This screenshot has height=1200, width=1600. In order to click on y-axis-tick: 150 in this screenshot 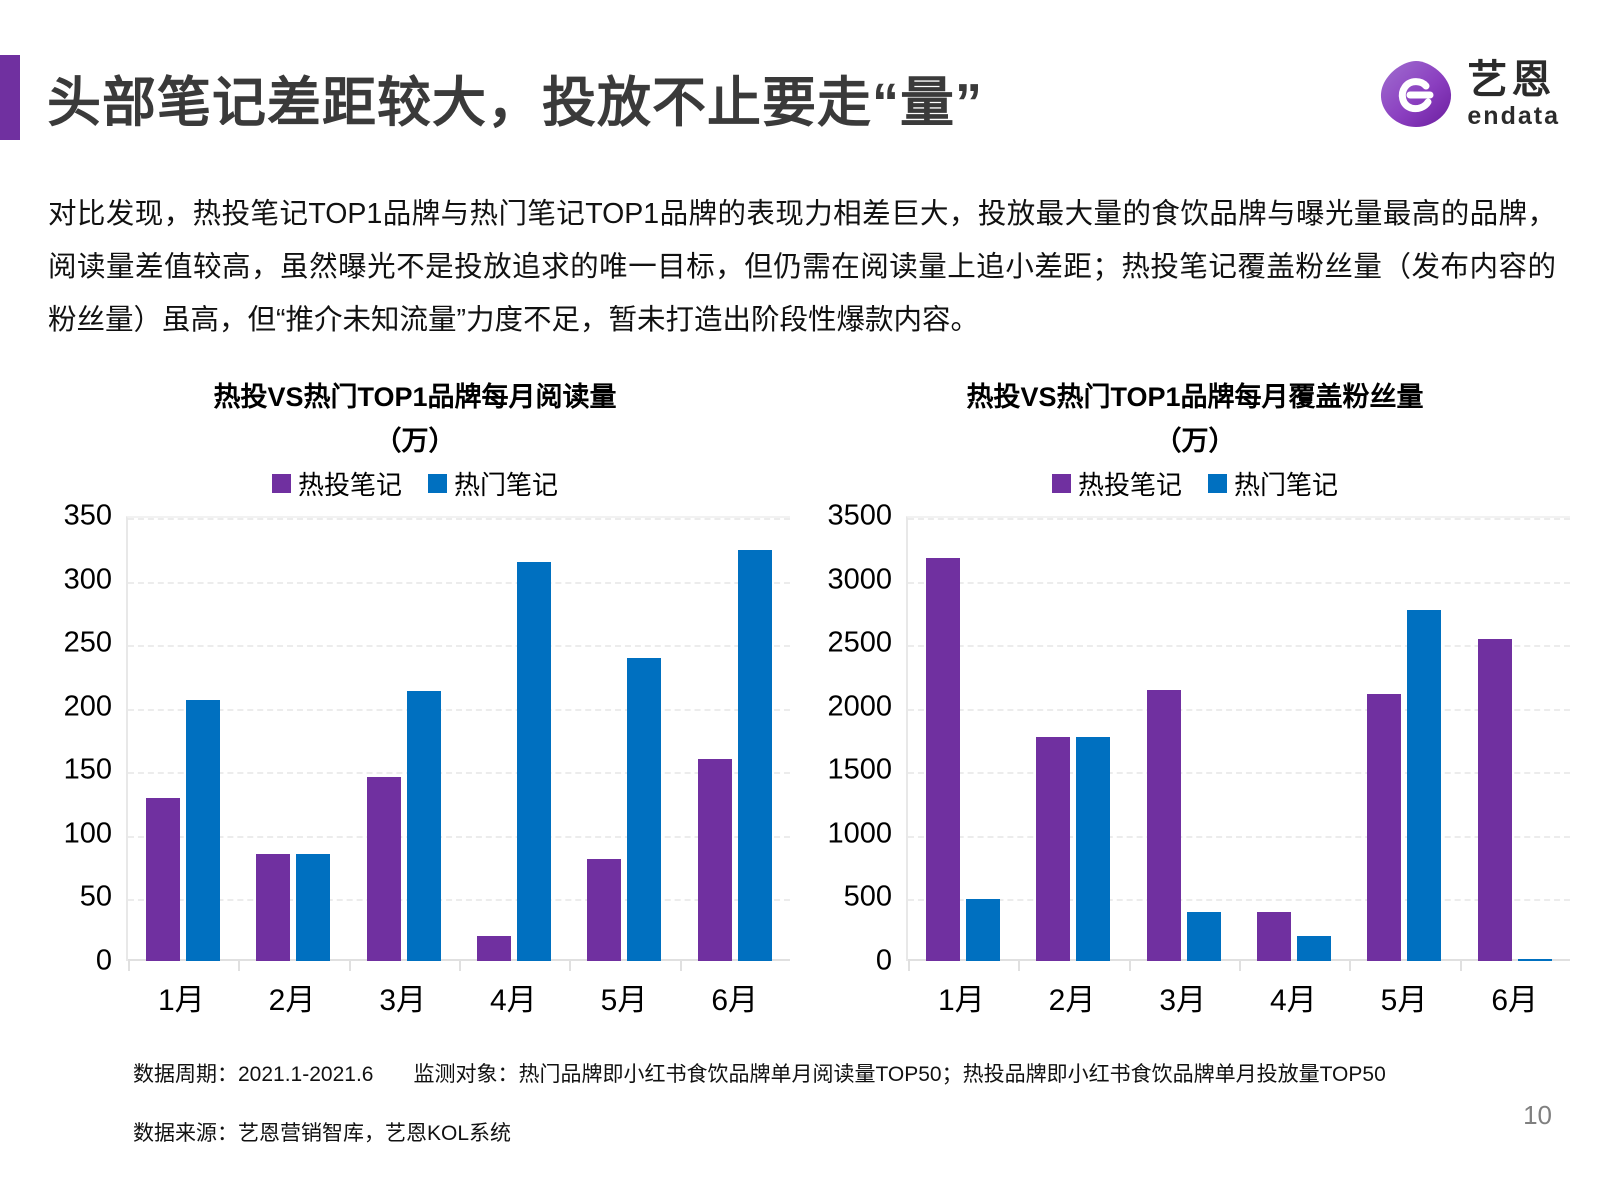, I will do `click(87, 769)`.